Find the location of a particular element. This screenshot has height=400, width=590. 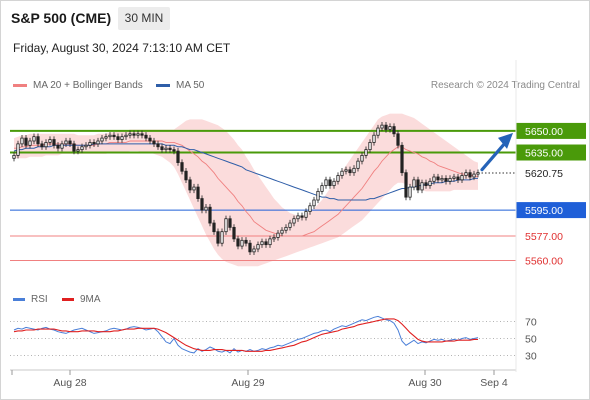

legend-ma50-label: MA 50 is located at coordinates (190, 85).